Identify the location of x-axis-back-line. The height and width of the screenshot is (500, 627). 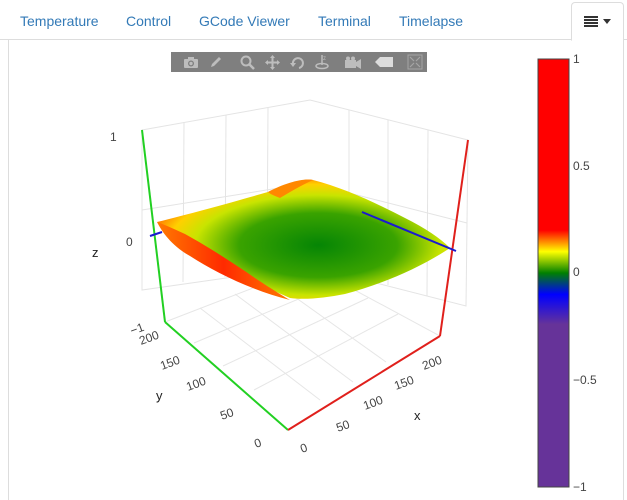
(454, 238).